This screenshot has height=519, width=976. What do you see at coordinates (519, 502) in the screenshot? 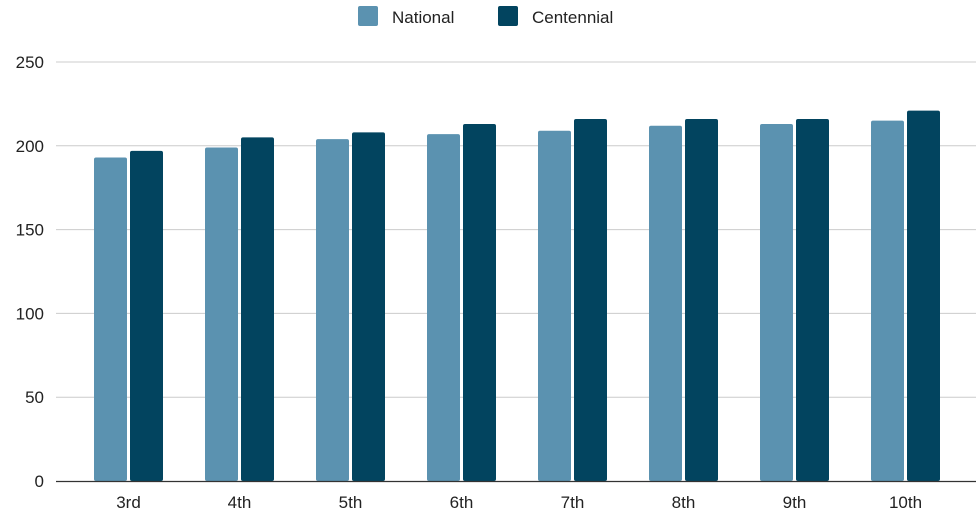
I see `x-axis-tick-labels: 3rd 4th 5th 6th 7th 8th 9th 10th` at bounding box center [519, 502].